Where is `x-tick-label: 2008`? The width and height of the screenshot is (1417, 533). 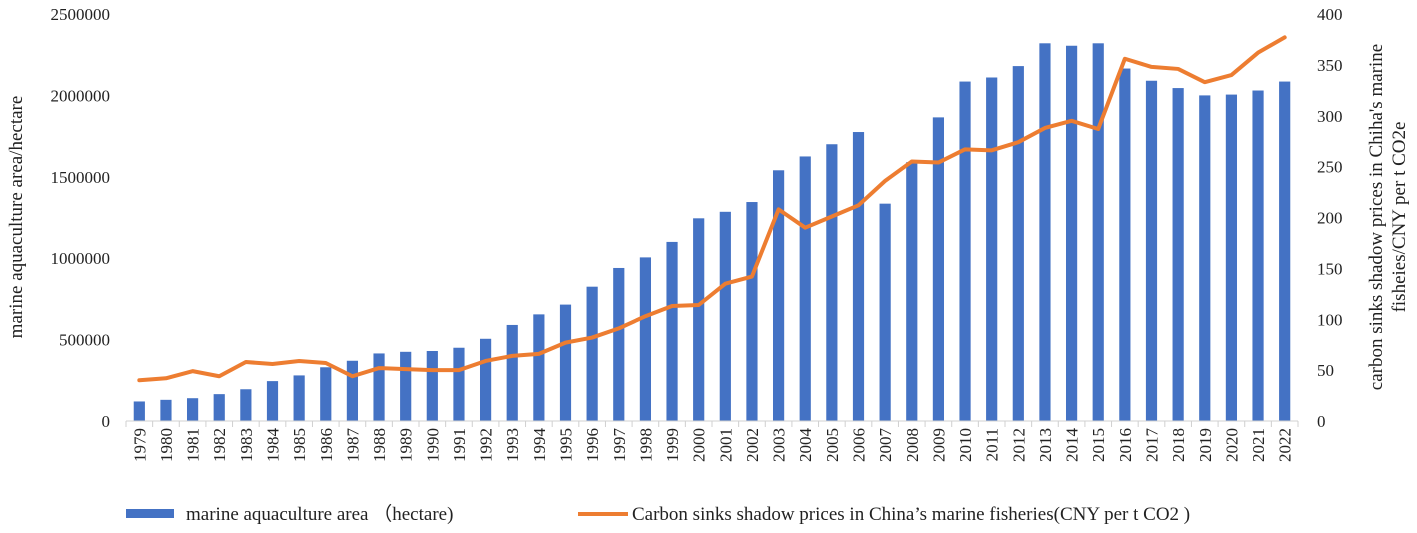
x-tick-label: 2008 is located at coordinates (912, 445).